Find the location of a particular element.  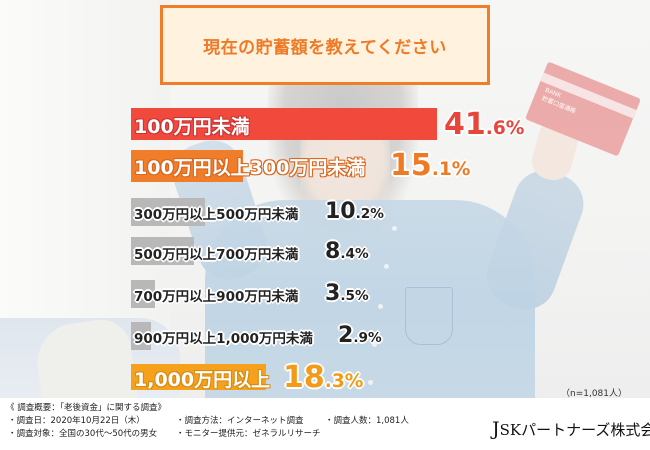

company-logo: JSKパートナーズ株式会社 is located at coordinates (571, 429).